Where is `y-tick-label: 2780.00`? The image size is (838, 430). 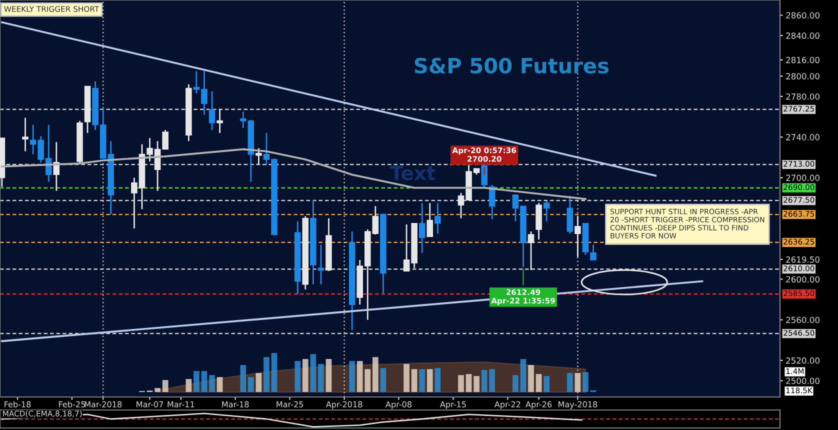 y-tick-label: 2780.00 is located at coordinates (803, 96).